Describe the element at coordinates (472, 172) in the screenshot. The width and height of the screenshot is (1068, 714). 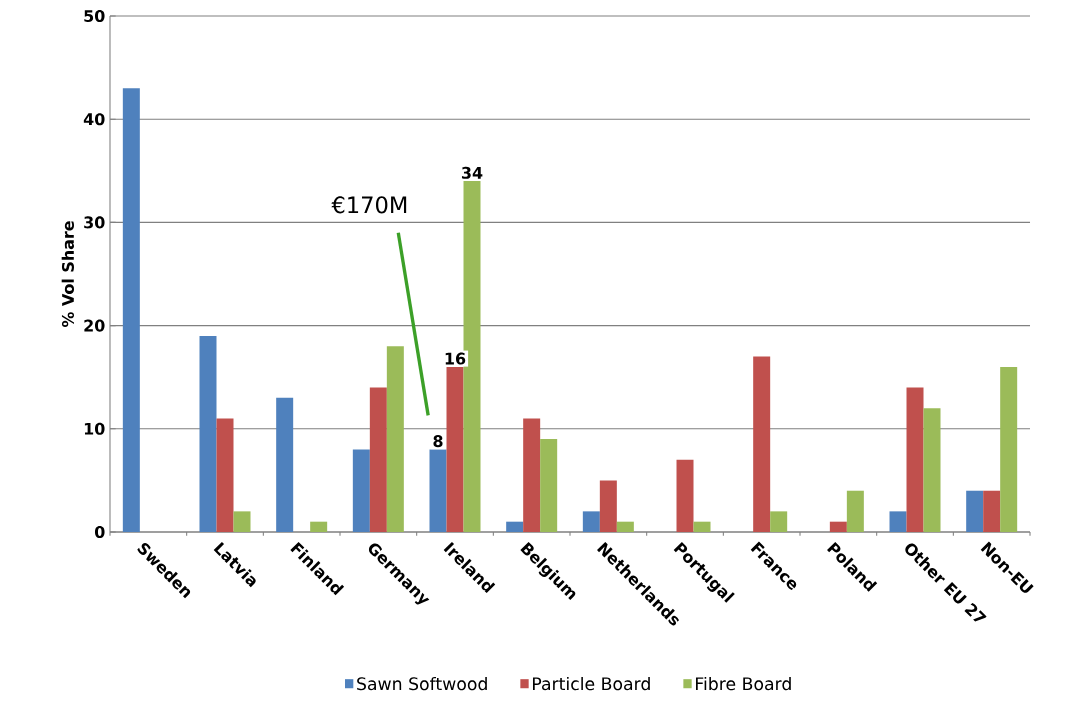
I see `data-label: 34` at that location.